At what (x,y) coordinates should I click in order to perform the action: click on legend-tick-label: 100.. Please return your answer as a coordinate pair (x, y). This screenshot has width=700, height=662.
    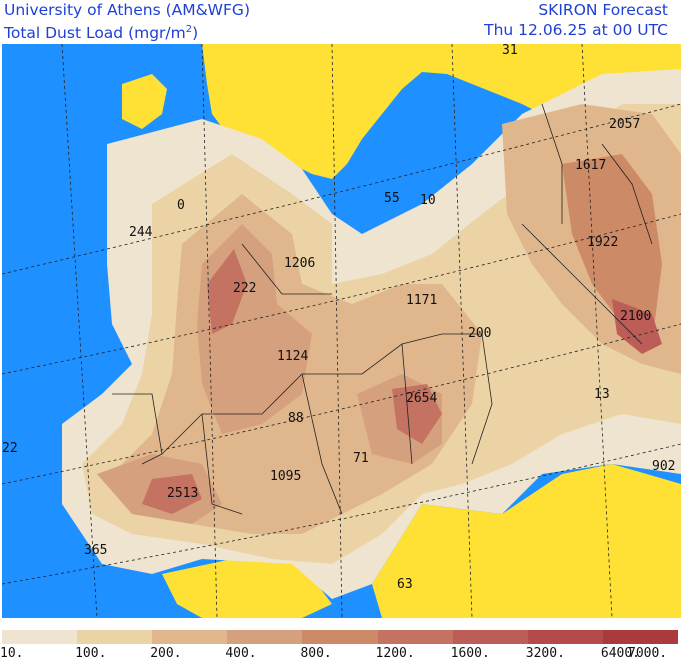
    Looking at the image, I should click on (91, 653).